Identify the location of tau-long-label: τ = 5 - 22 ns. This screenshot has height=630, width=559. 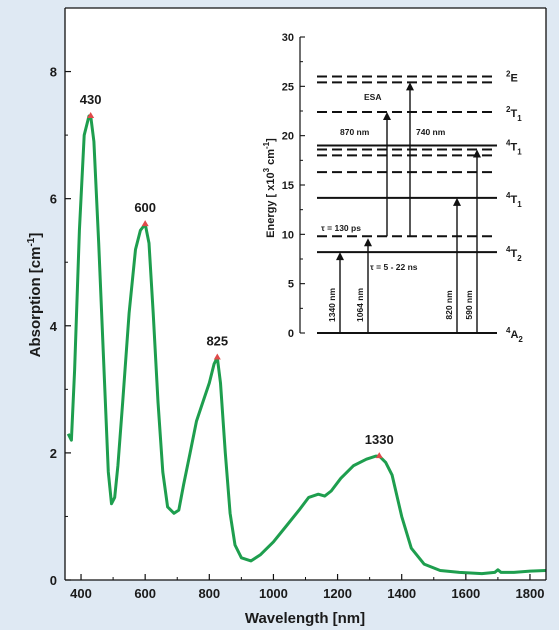
(394, 267).